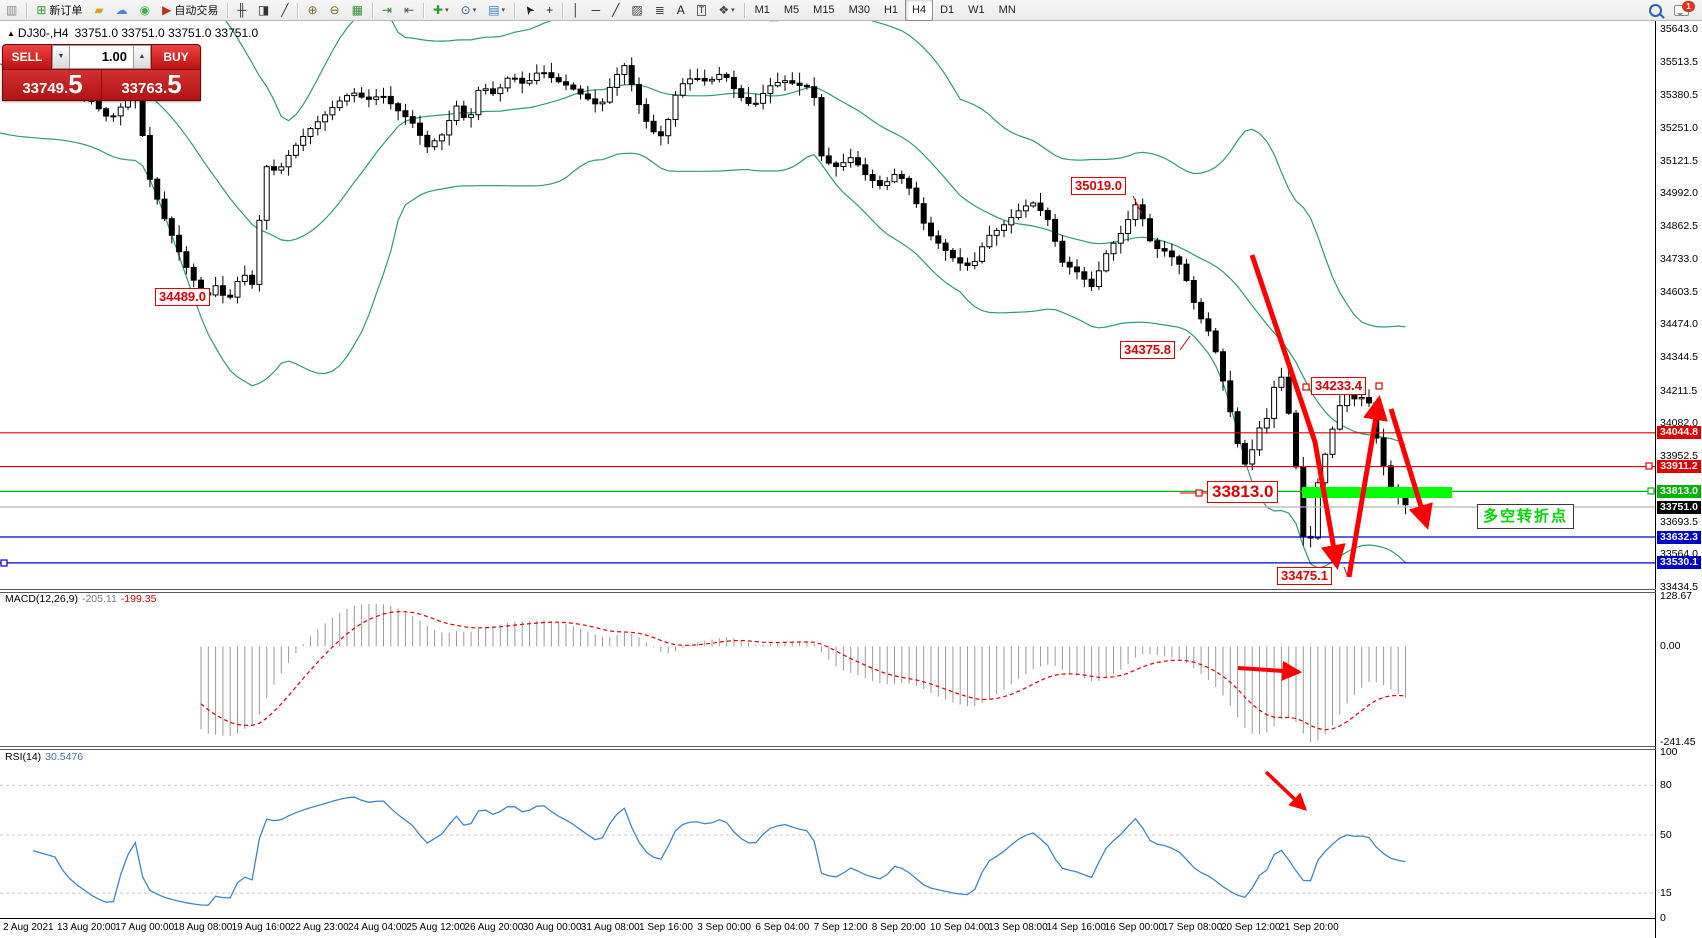  Describe the element at coordinates (791, 10) in the screenshot. I see `timeframe-button-m5: M5` at that location.